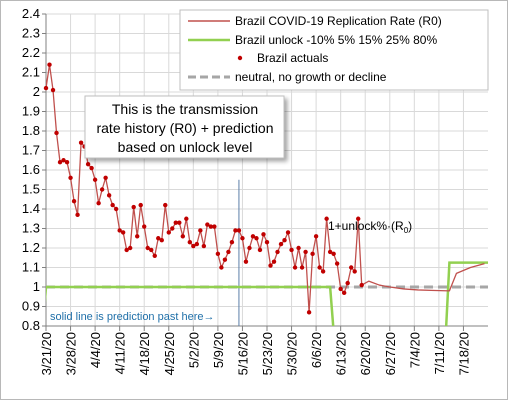 This screenshot has height=402, width=510. What do you see at coordinates (410, 226) in the screenshot?
I see `formula-end: )` at bounding box center [410, 226].